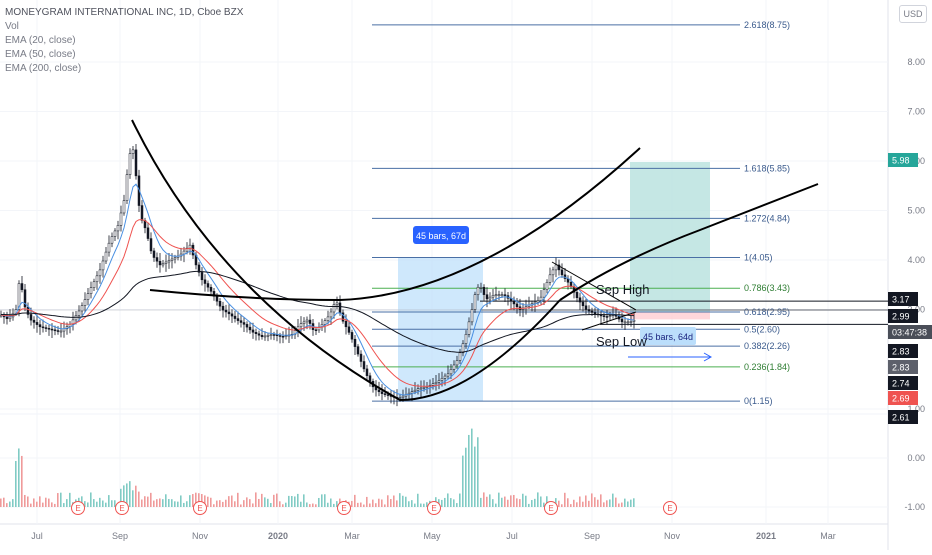 This screenshot has width=932, height=555. What do you see at coordinates (767, 367) in the screenshot?
I see `fib-level-label: 0.236(1.84)` at bounding box center [767, 367].